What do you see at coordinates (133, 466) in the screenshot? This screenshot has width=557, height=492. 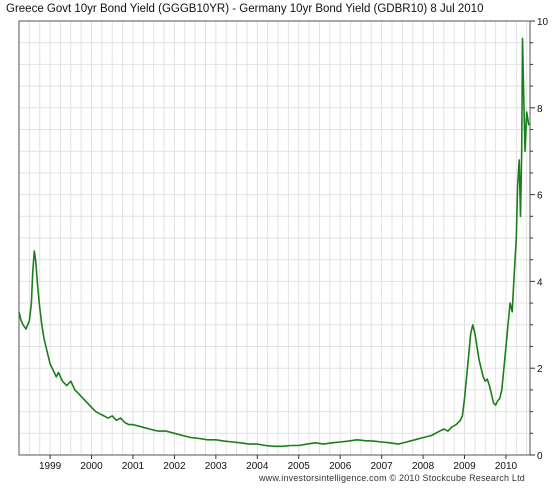 I see `x-tick-label: 2001` at bounding box center [133, 466].